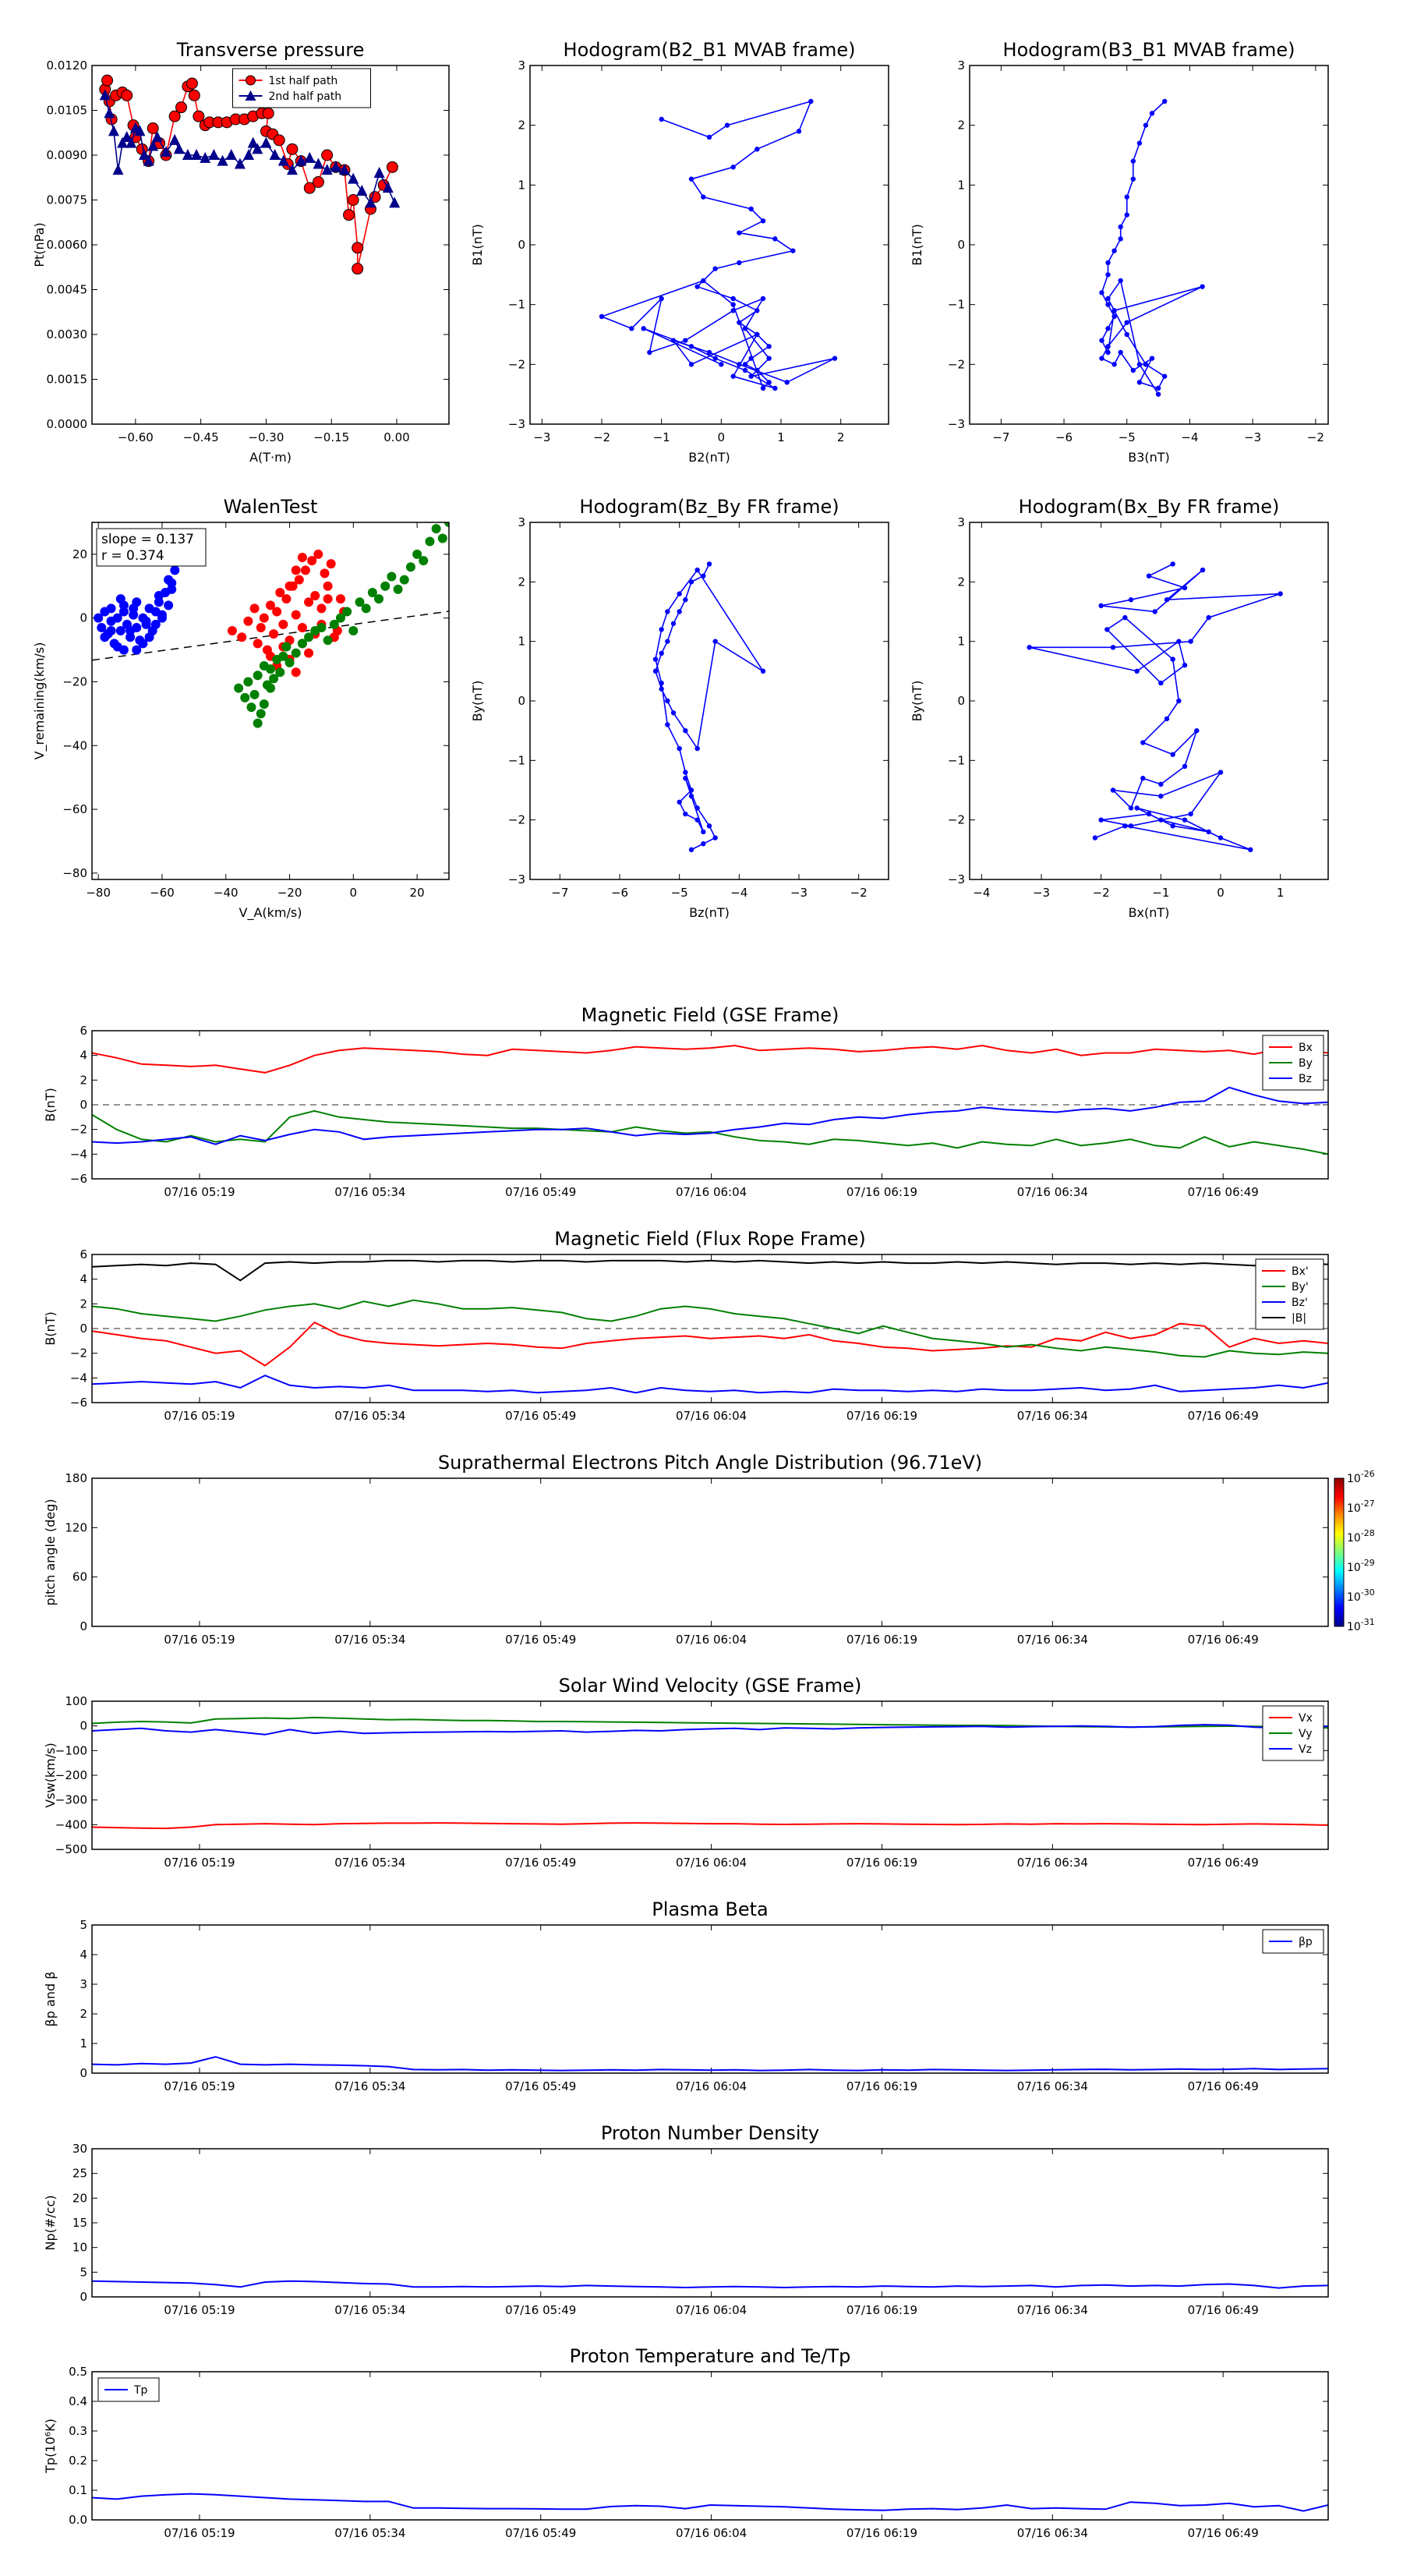 The width and height of the screenshot is (1403, 2576). What do you see at coordinates (162, 893) in the screenshot?
I see `x-tick-label: −60` at bounding box center [162, 893].